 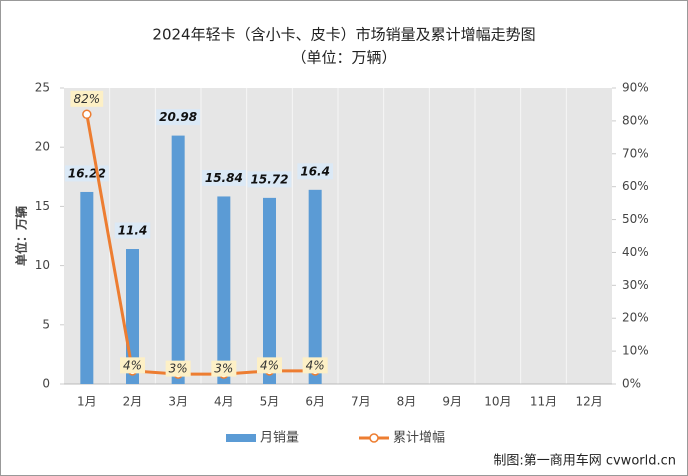 I want to click on legend-label: 累计增幅, so click(x=419, y=438).